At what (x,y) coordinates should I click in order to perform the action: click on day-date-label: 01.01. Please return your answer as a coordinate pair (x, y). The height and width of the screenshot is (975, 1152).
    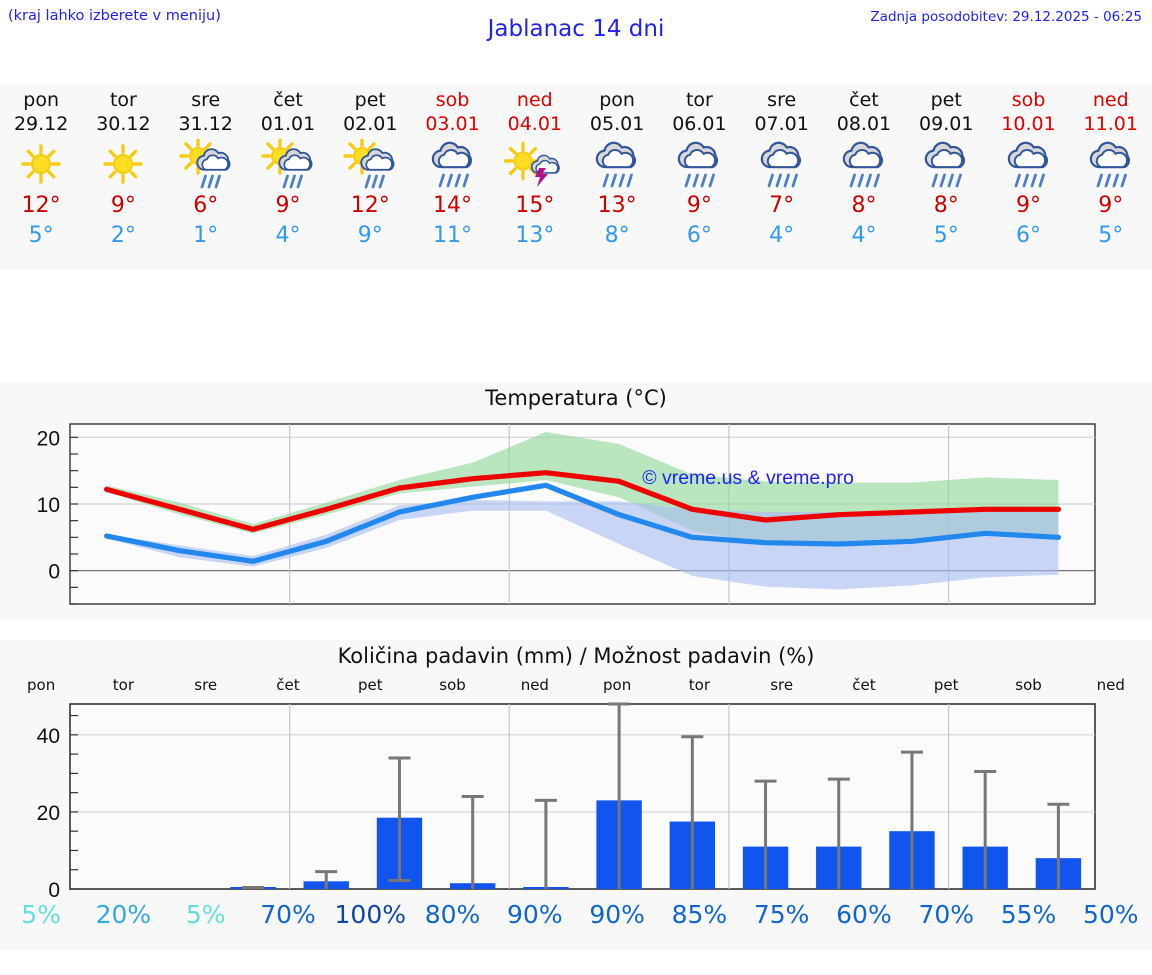
    Looking at the image, I should click on (288, 124).